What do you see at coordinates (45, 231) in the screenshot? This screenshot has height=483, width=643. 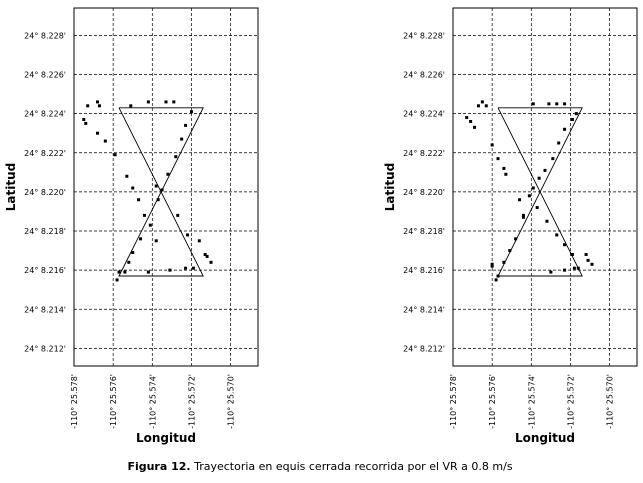 I see `y-tick-label: 24° 8.218'` at bounding box center [45, 231].